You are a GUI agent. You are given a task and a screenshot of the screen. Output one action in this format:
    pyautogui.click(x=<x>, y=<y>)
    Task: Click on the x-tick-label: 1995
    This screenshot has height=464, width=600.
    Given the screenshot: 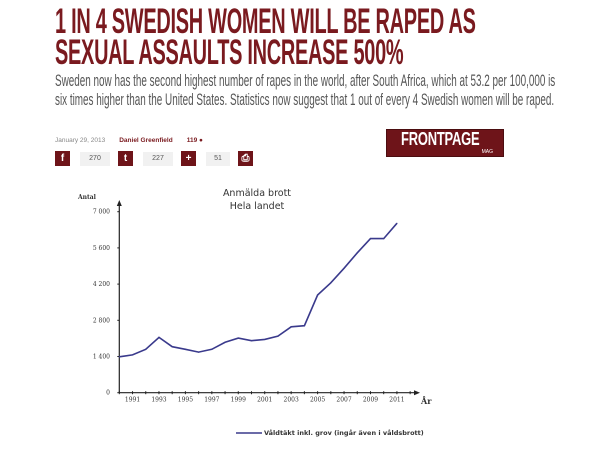 What is the action you would take?
    pyautogui.click(x=185, y=400)
    